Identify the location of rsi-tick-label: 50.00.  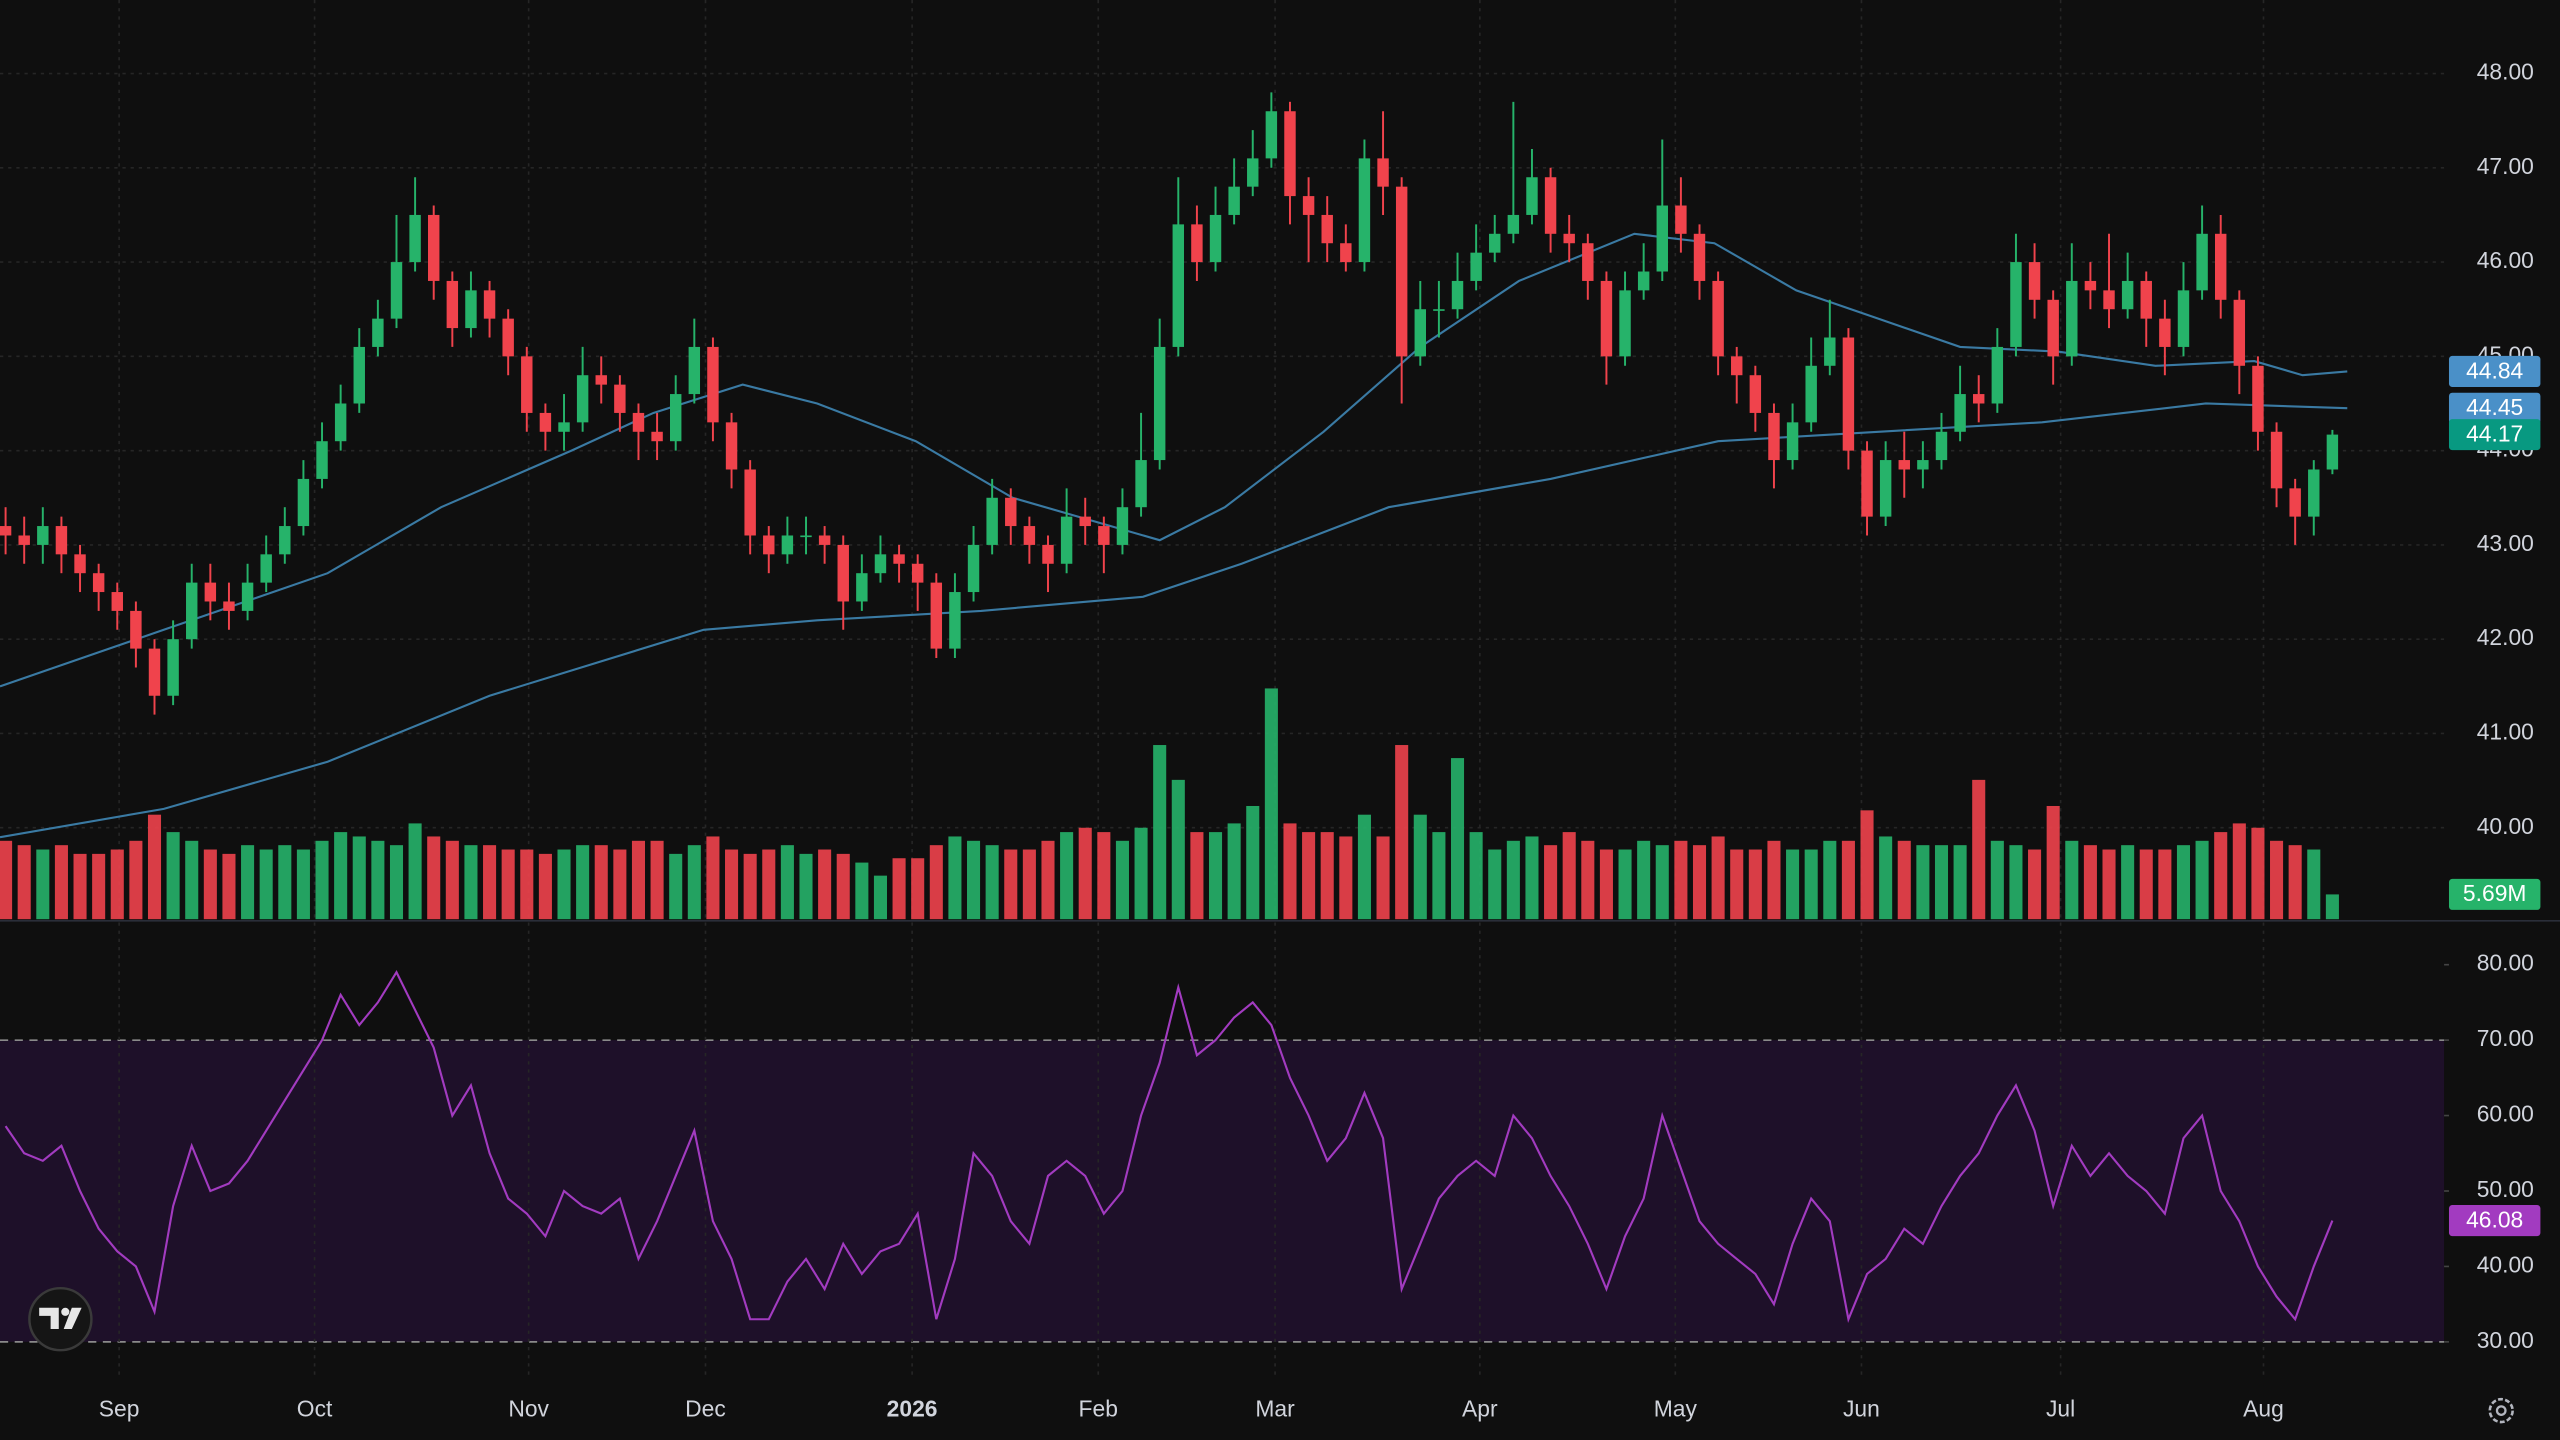
(2505, 1189).